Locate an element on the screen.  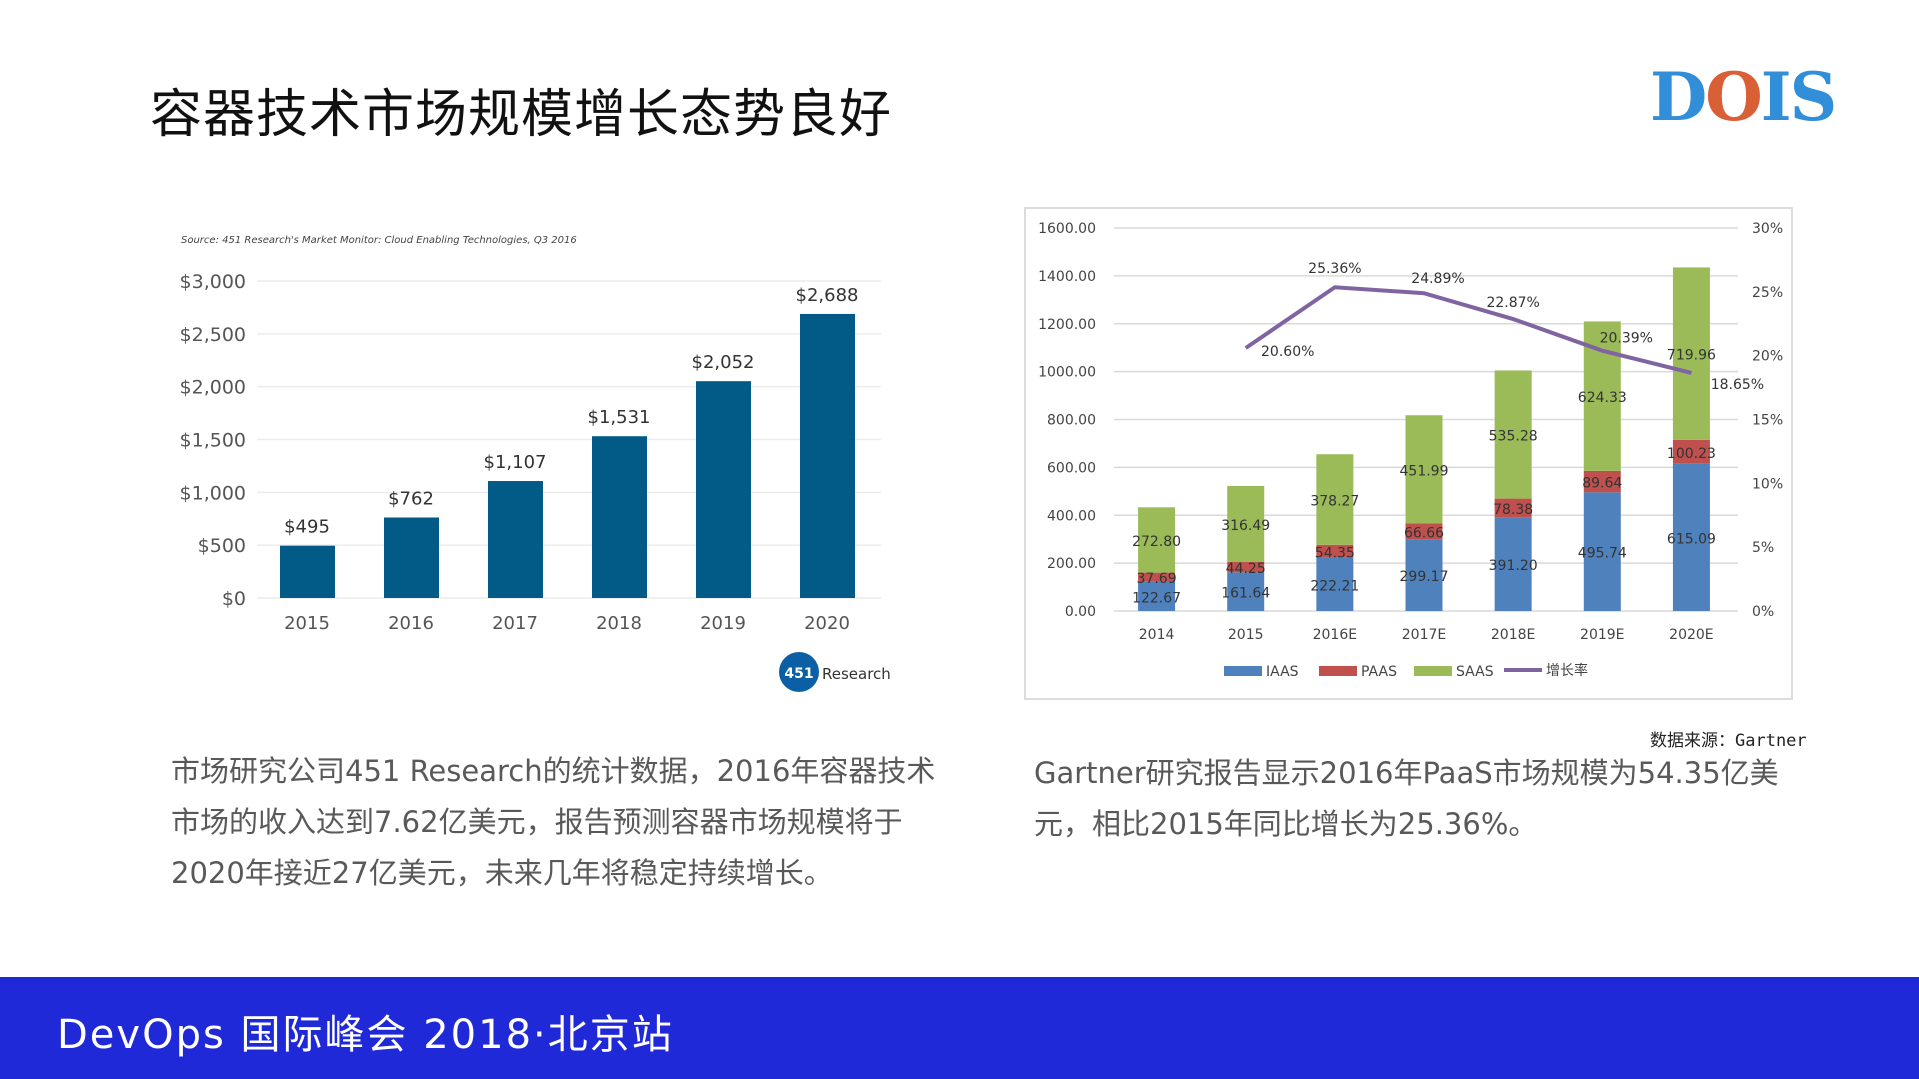
right-x-tick: 2017E is located at coordinates (1424, 635).